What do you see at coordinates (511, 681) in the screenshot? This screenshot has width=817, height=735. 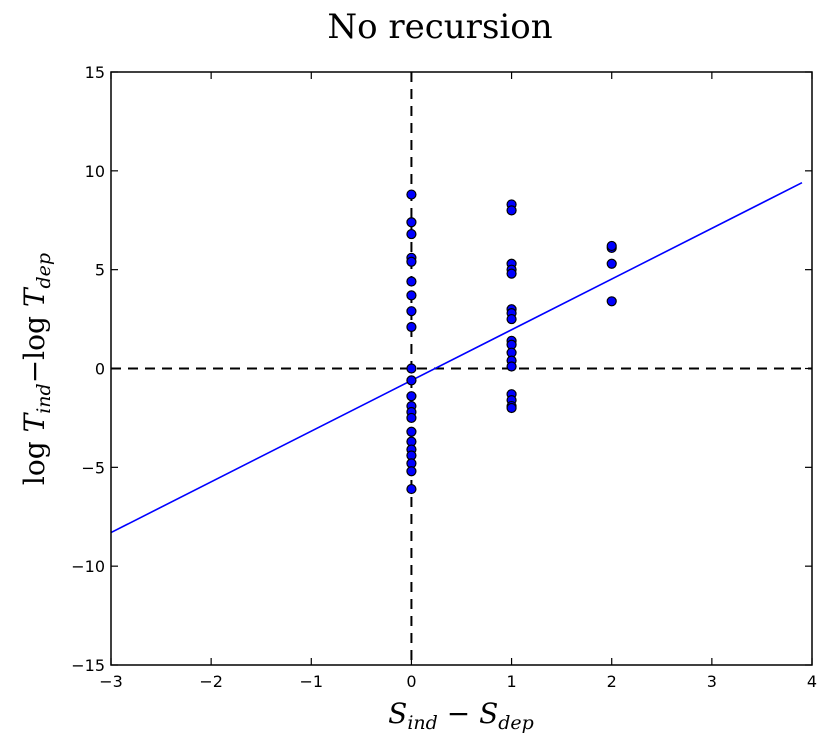 I see `x-tick-label: 1` at bounding box center [511, 681].